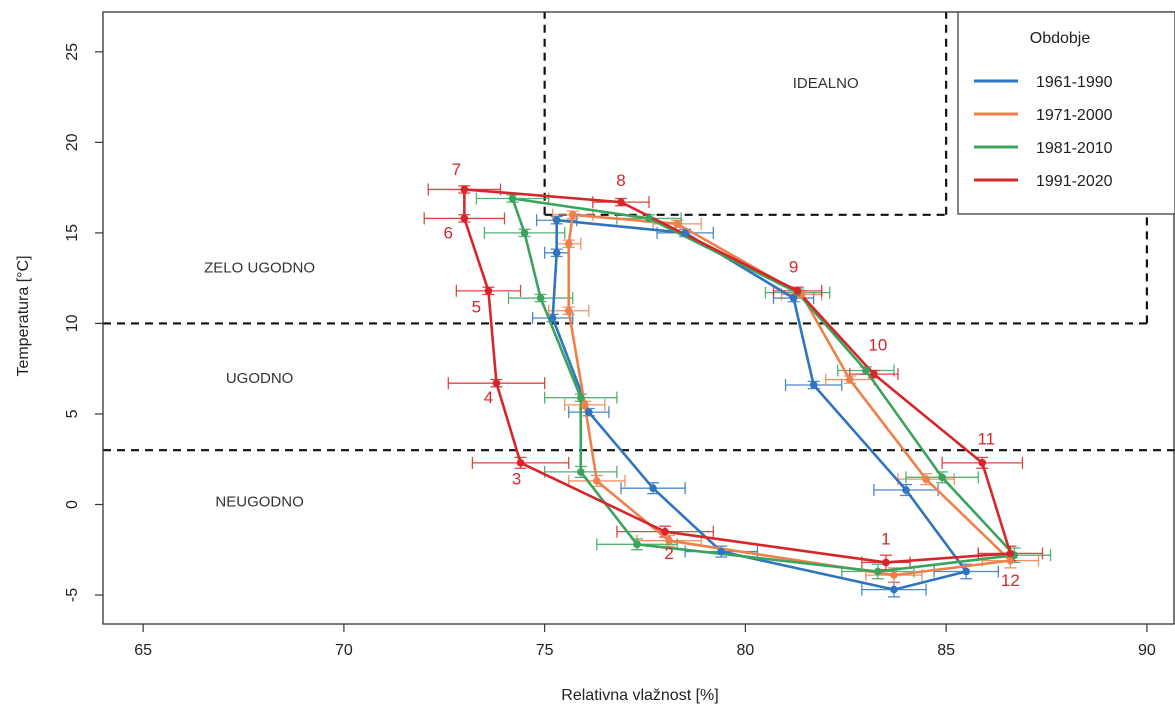 The height and width of the screenshot is (718, 1175). What do you see at coordinates (143, 650) in the screenshot?
I see `x-tick-label: 65` at bounding box center [143, 650].